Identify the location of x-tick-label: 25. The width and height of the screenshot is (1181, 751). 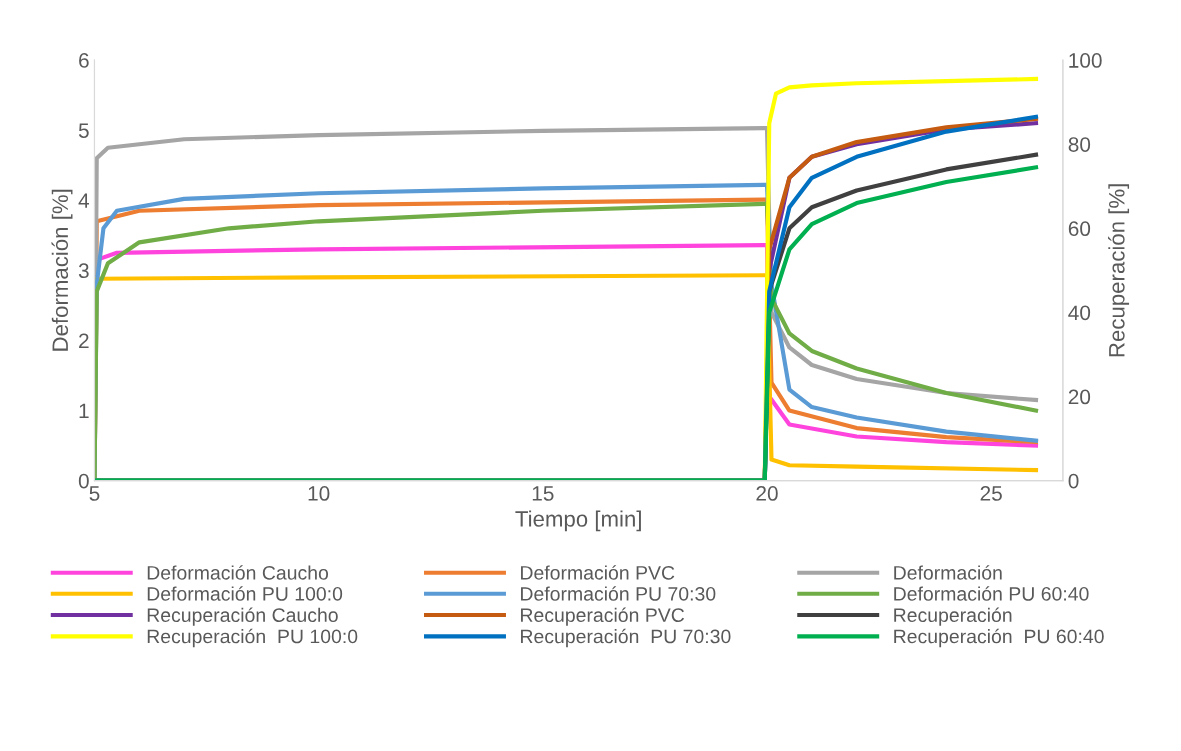
(991, 493).